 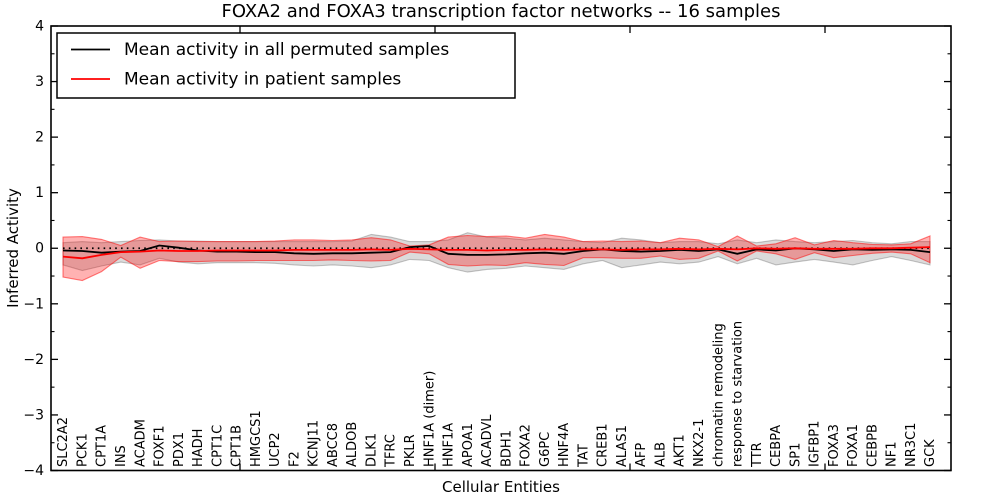 I want to click on x-tick-label: response to starvation, so click(x=737, y=394).